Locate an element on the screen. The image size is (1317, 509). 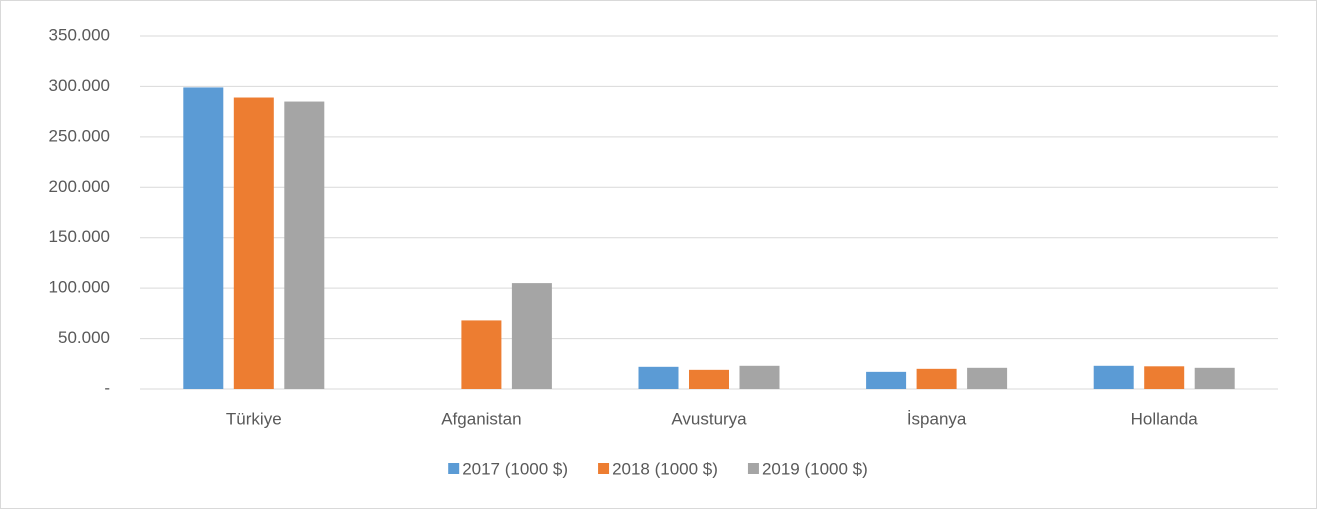
y-tick-label: 150.000 is located at coordinates (79, 236).